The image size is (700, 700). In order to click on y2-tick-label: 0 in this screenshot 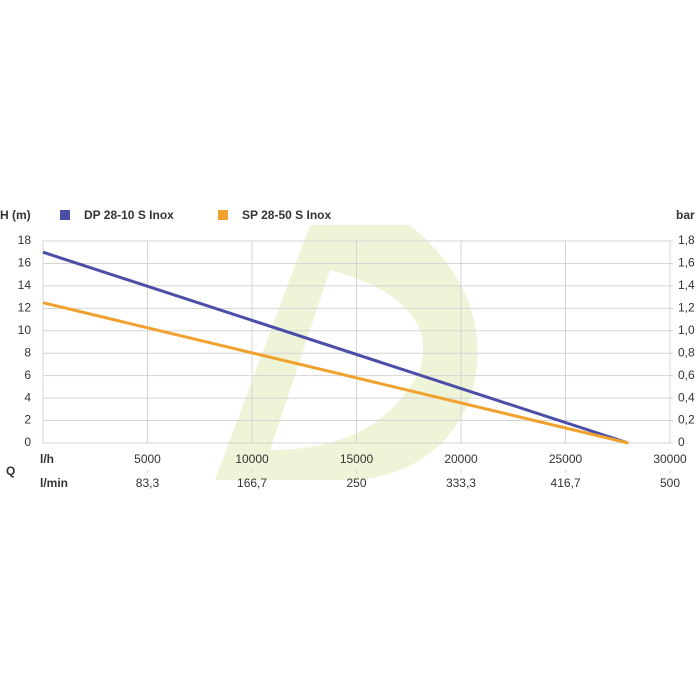, I will do `click(681, 442)`.